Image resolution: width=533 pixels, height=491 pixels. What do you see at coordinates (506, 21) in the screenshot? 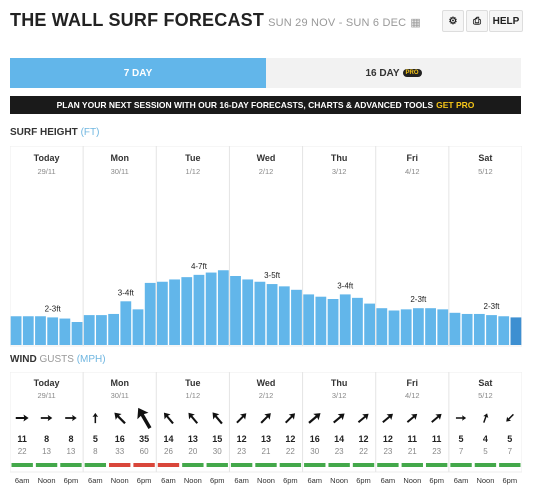
I see `help-button: HELP` at bounding box center [506, 21].